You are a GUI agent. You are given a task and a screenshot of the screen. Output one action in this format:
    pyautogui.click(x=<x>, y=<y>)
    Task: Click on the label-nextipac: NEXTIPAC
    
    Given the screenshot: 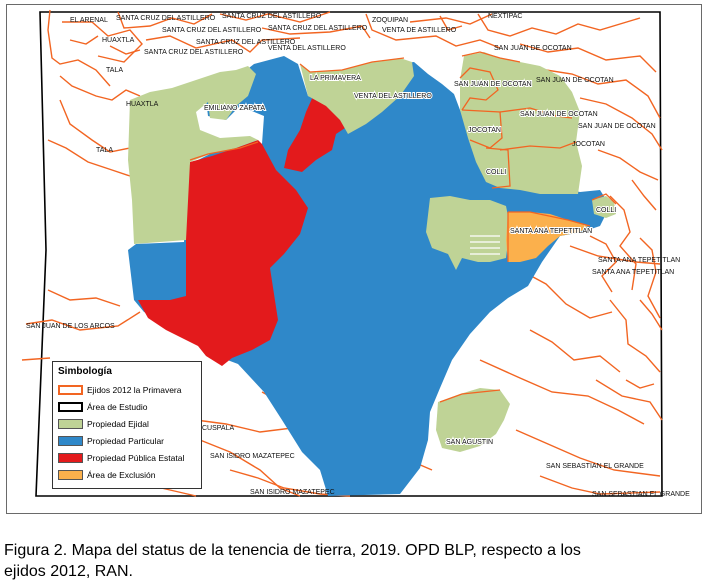 What is the action you would take?
    pyautogui.click(x=505, y=16)
    